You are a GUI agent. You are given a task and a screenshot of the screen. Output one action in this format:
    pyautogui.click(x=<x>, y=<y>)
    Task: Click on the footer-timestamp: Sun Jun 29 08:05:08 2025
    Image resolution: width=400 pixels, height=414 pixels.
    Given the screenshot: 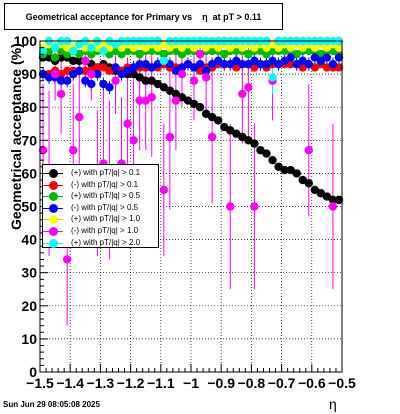 What is the action you would take?
    pyautogui.click(x=51, y=404)
    